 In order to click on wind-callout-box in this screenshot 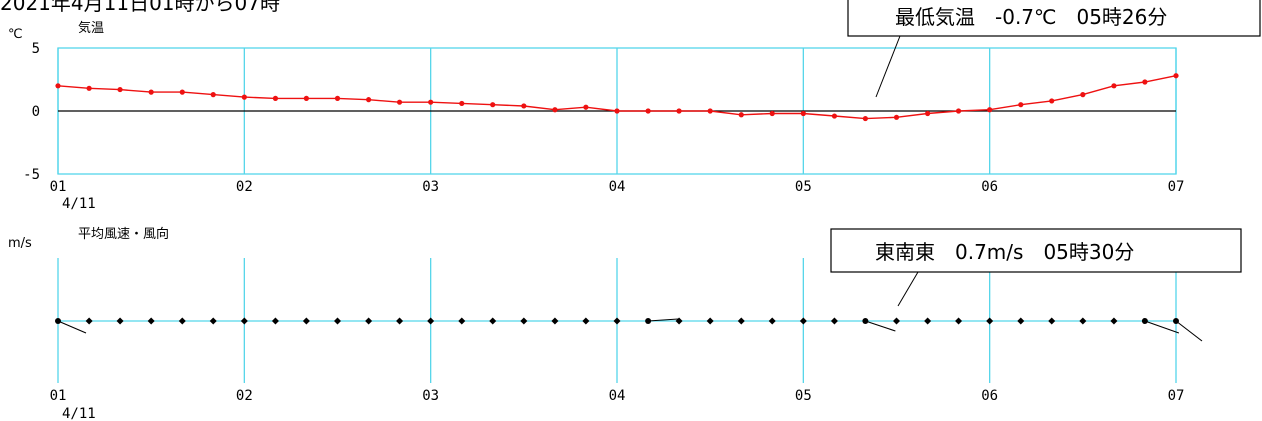, I will do `click(1036, 250)`.